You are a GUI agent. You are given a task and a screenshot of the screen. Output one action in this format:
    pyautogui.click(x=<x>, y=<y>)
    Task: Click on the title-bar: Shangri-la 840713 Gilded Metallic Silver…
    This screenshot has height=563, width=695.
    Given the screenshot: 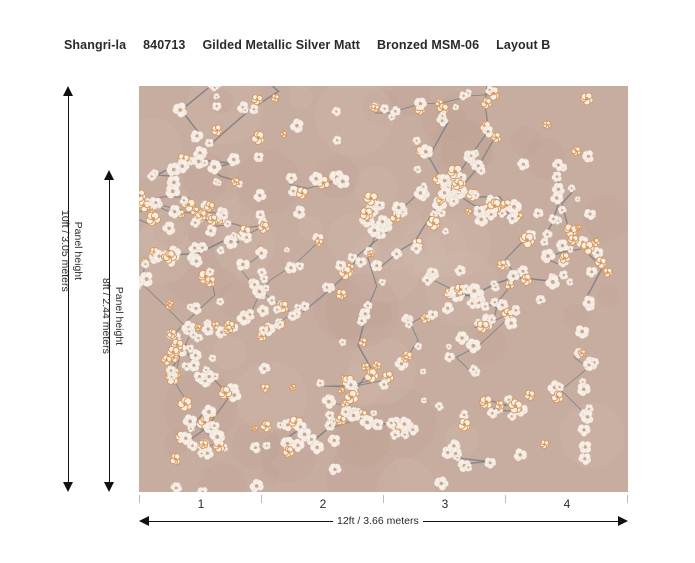 What is the action you would take?
    pyautogui.click(x=307, y=47)
    